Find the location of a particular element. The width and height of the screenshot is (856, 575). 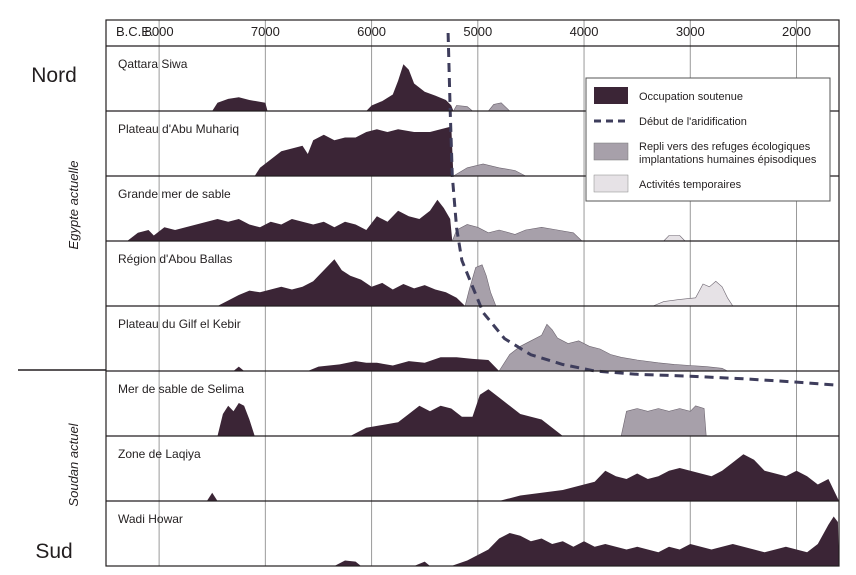

tick-label-2000: 2000 is located at coordinates (796, 31).